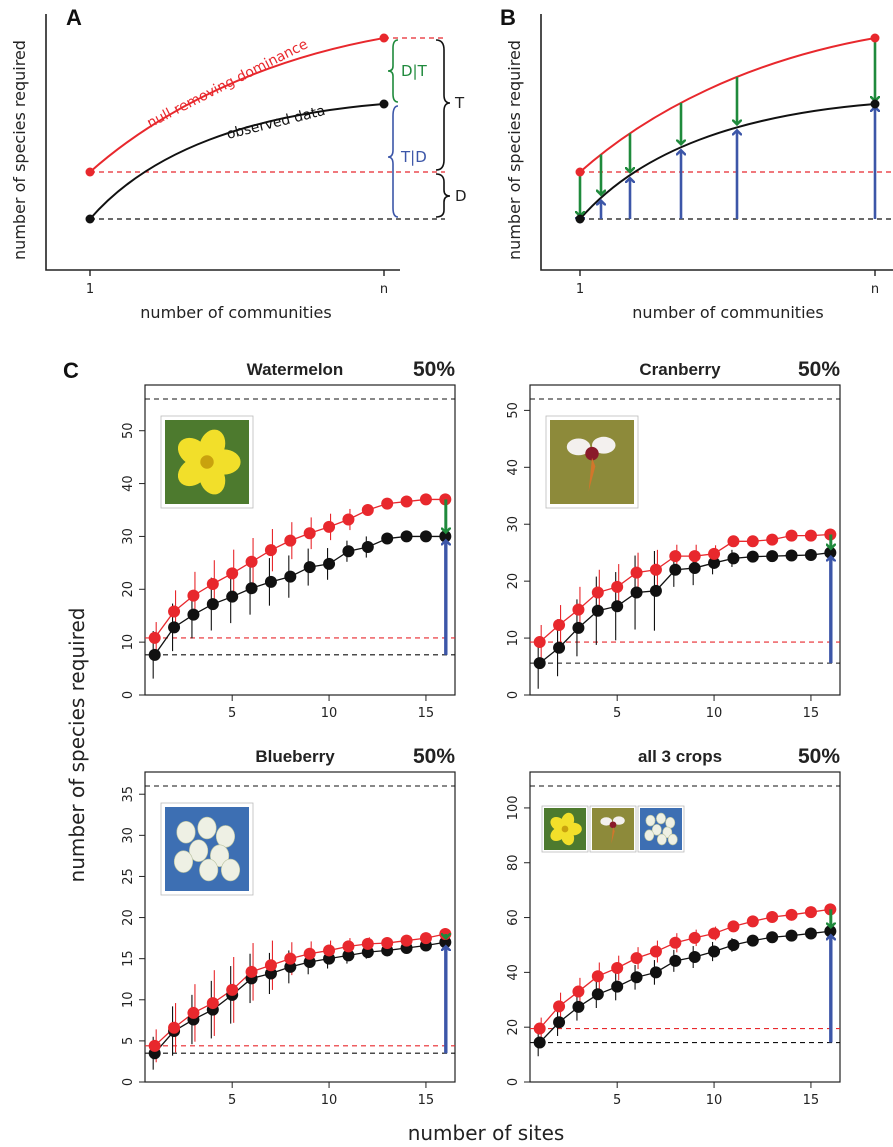 This screenshot has width=893, height=1147. Describe the element at coordinates (276, 123) in the screenshot. I see `panel-a-observed-label: observed data` at that location.